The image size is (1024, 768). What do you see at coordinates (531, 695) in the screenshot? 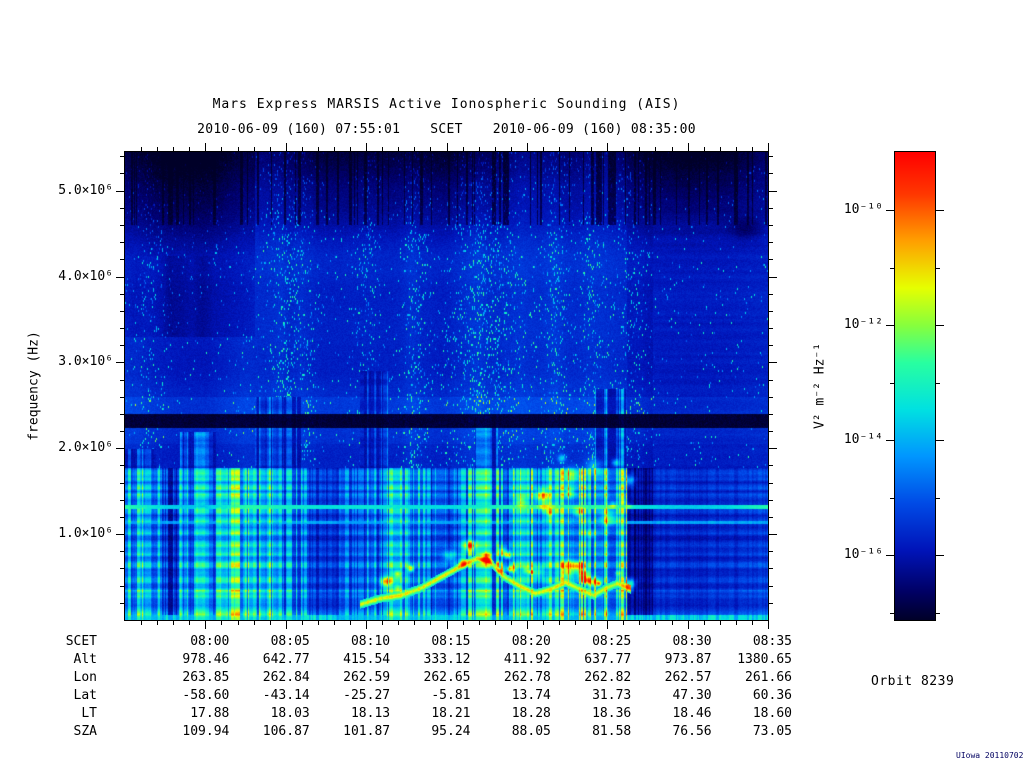
I see `table-cell: 13.74` at bounding box center [531, 695].